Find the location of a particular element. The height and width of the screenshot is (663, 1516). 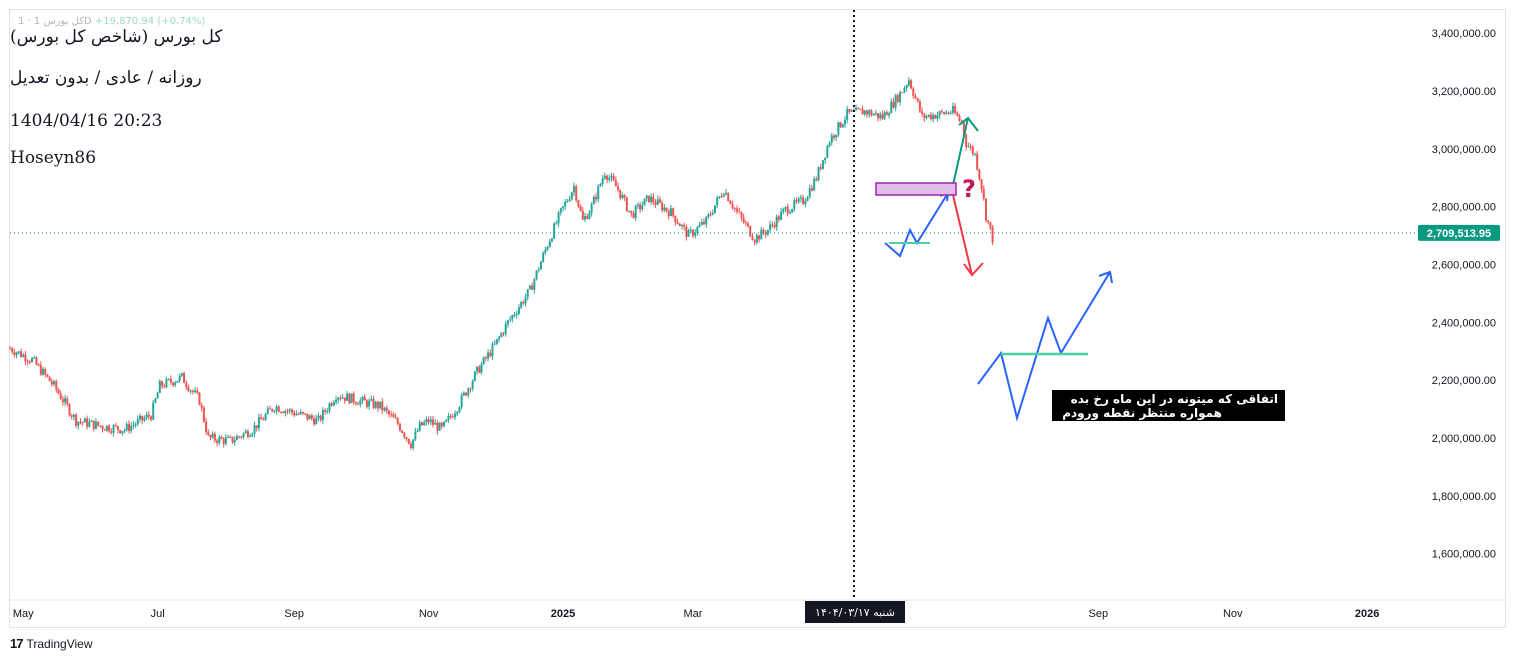

y-tick-label: 1,600,000.00 is located at coordinates (1464, 555).